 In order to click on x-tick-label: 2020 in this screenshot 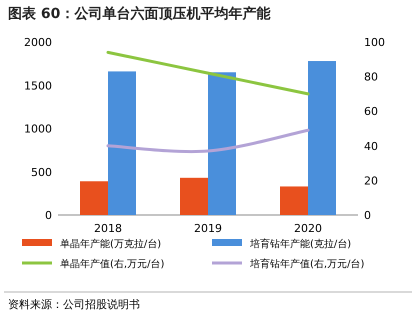, I will do `click(308, 228)`.